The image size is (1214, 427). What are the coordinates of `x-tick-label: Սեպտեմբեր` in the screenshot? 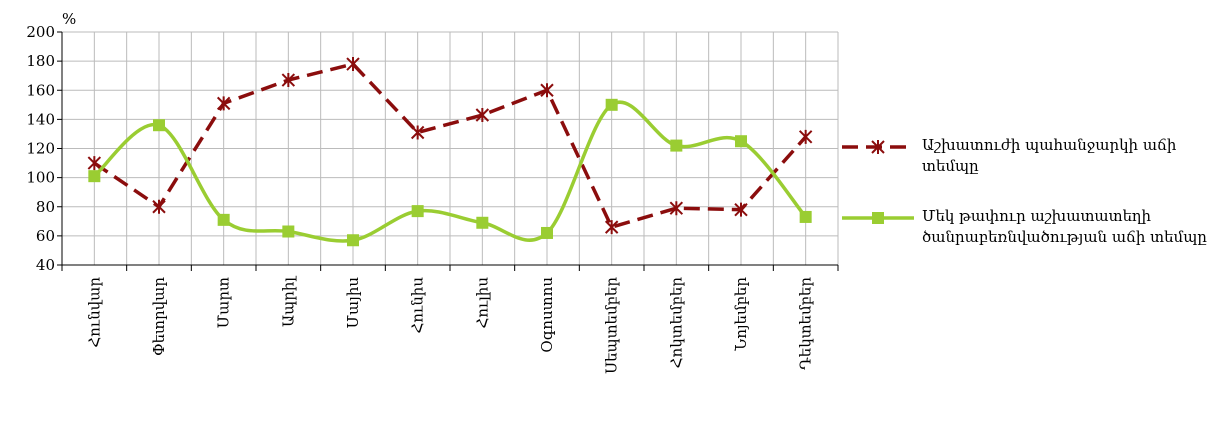 It's located at (612, 325).